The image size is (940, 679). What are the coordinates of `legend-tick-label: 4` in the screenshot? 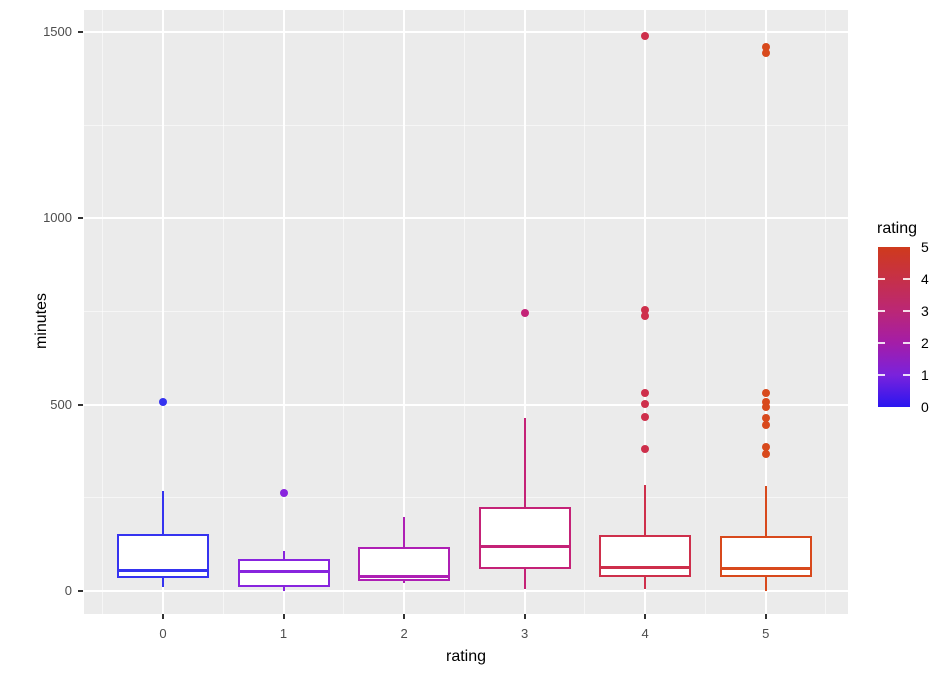 It's located at (925, 279).